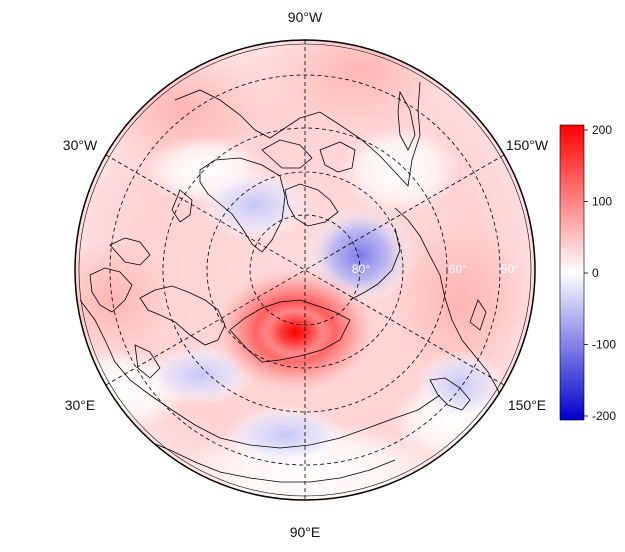 The image size is (625, 552). I want to click on lon-label-bottom: 90°E, so click(305, 532).